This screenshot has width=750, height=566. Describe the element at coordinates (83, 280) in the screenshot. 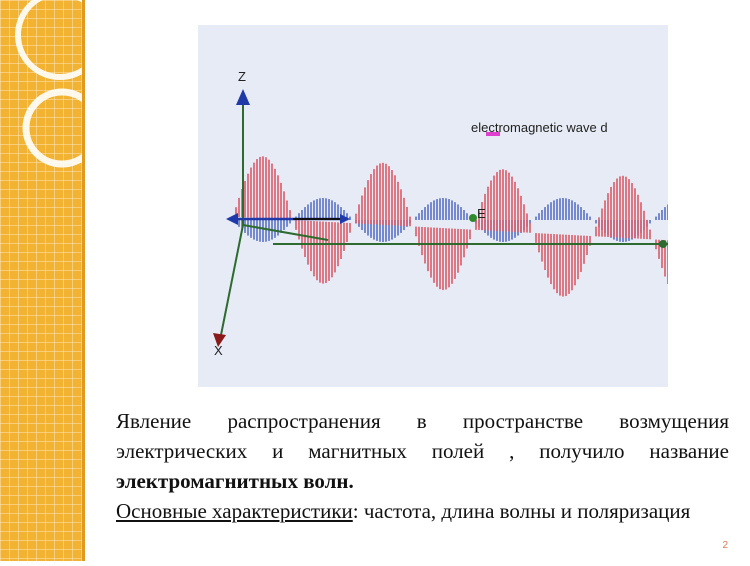

I see `sidebar-border` at that location.